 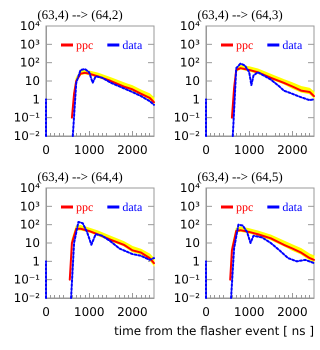 I want to click on x-axis-title: time from the flasher event [ ns ], so click(x=214, y=331).